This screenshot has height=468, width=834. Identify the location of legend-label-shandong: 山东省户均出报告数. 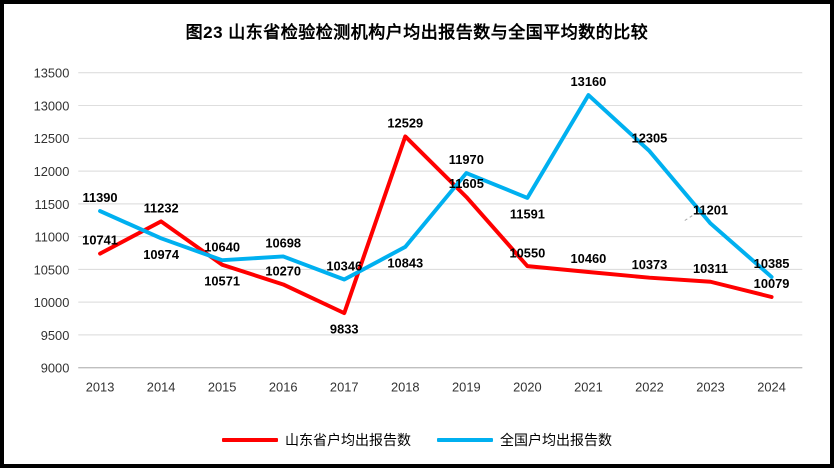
(348, 440).